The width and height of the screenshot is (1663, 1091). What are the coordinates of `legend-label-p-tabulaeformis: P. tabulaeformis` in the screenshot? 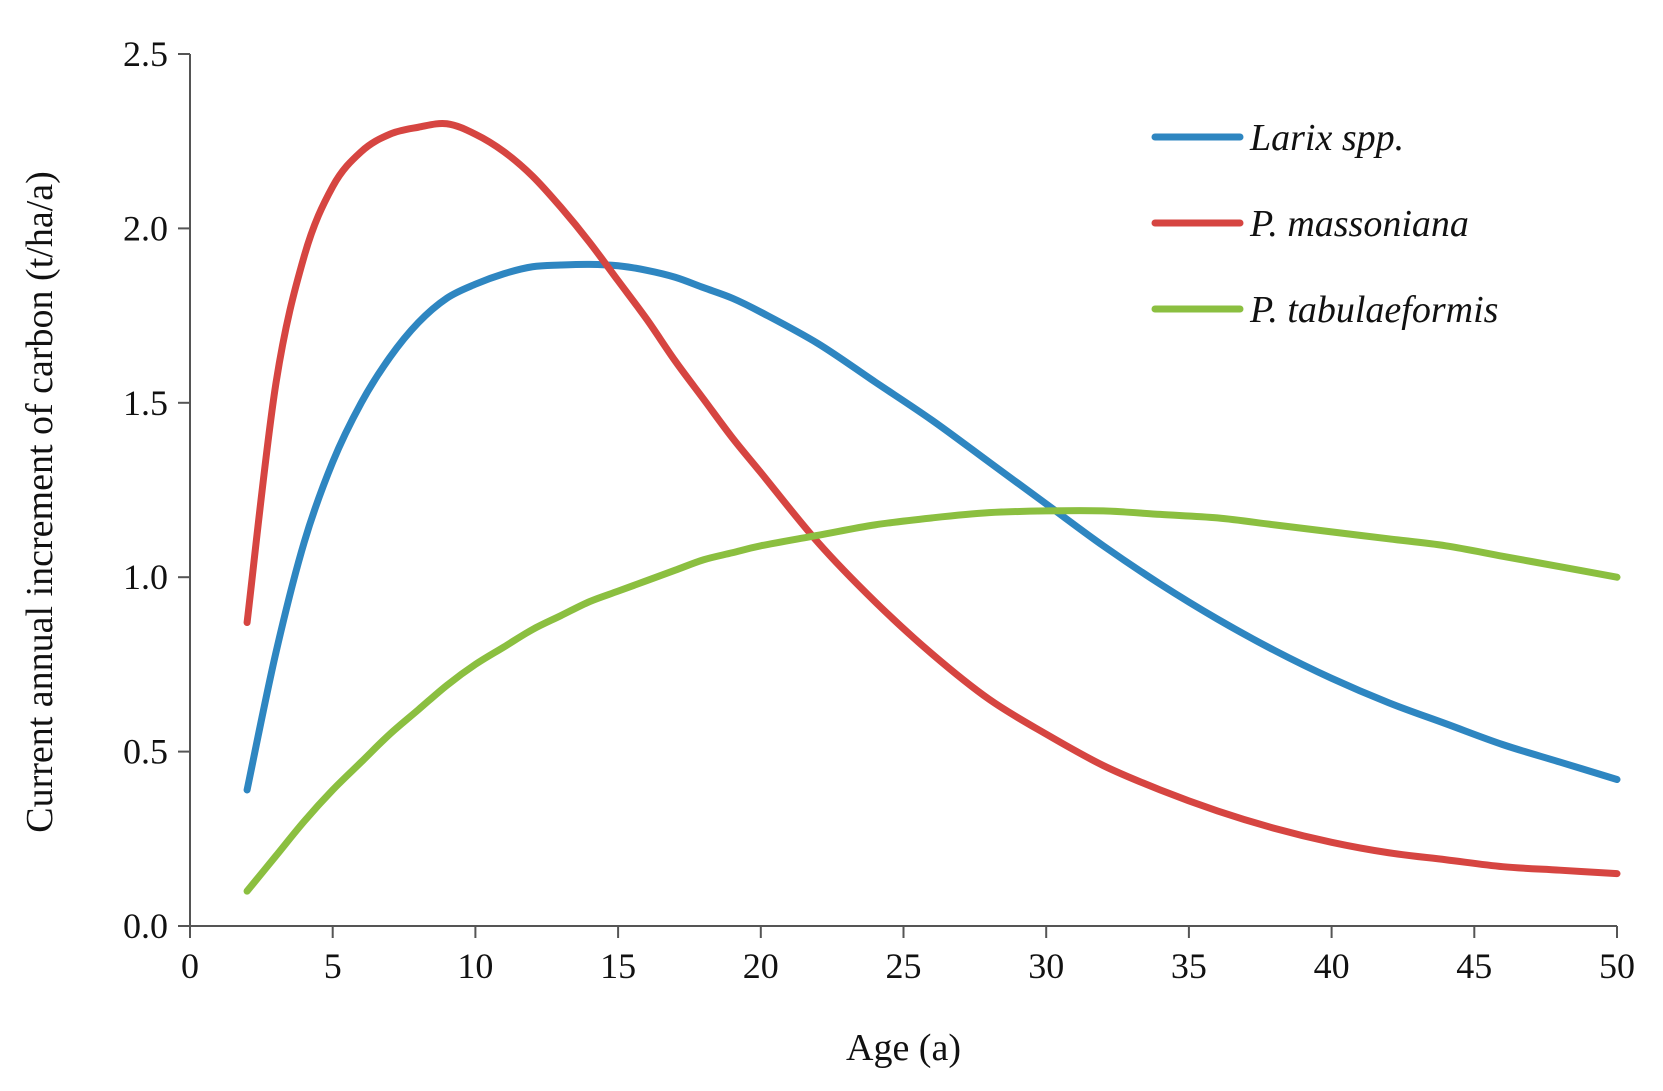 It's located at (1373, 310).